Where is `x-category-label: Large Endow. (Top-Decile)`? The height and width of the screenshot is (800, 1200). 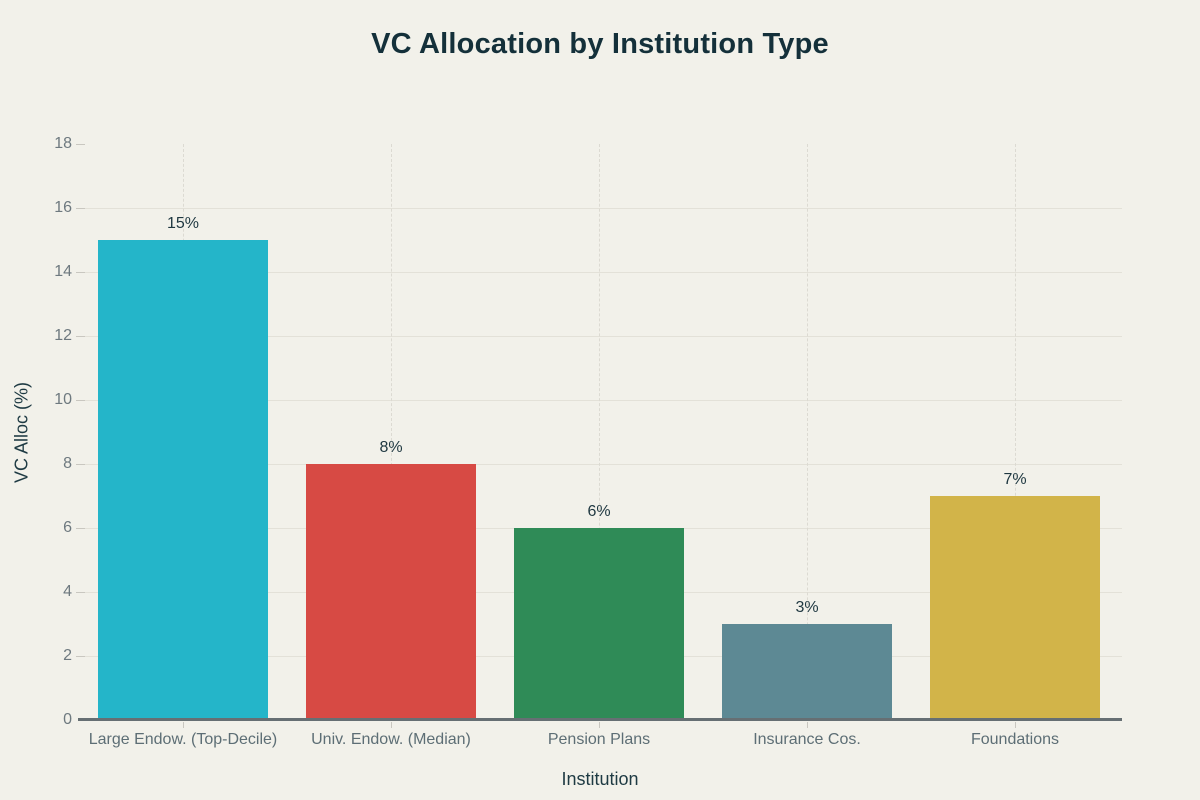
x-category-label: Large Endow. (Top-Decile) is located at coordinates (183, 739).